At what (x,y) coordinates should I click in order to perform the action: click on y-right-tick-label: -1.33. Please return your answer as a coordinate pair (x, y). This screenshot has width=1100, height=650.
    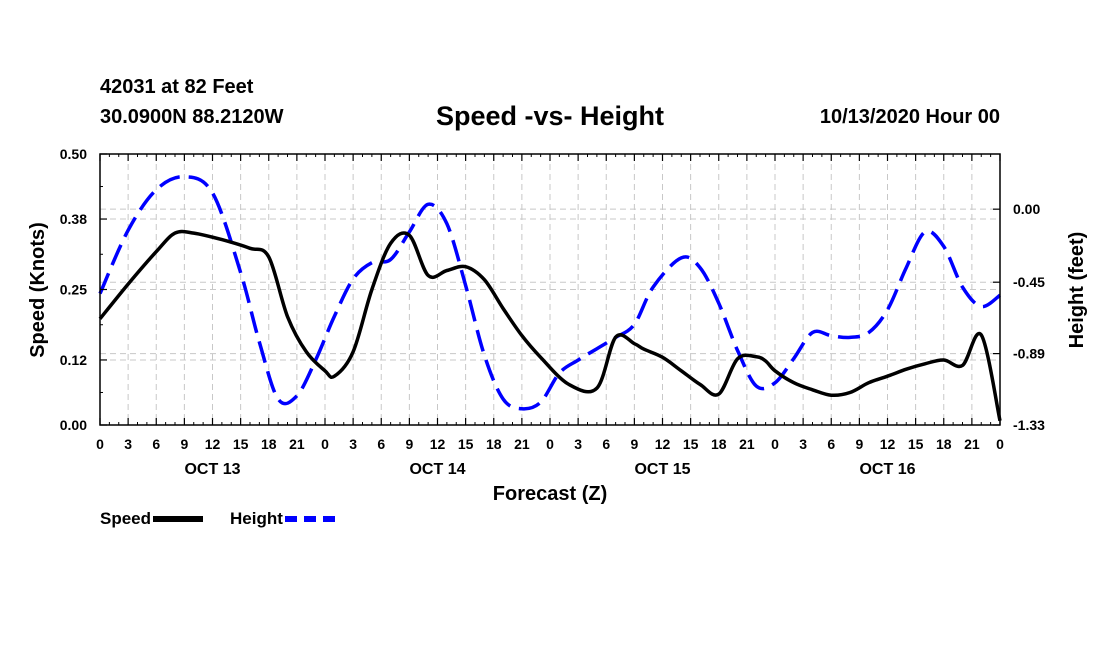
    Looking at the image, I should click on (1029, 425).